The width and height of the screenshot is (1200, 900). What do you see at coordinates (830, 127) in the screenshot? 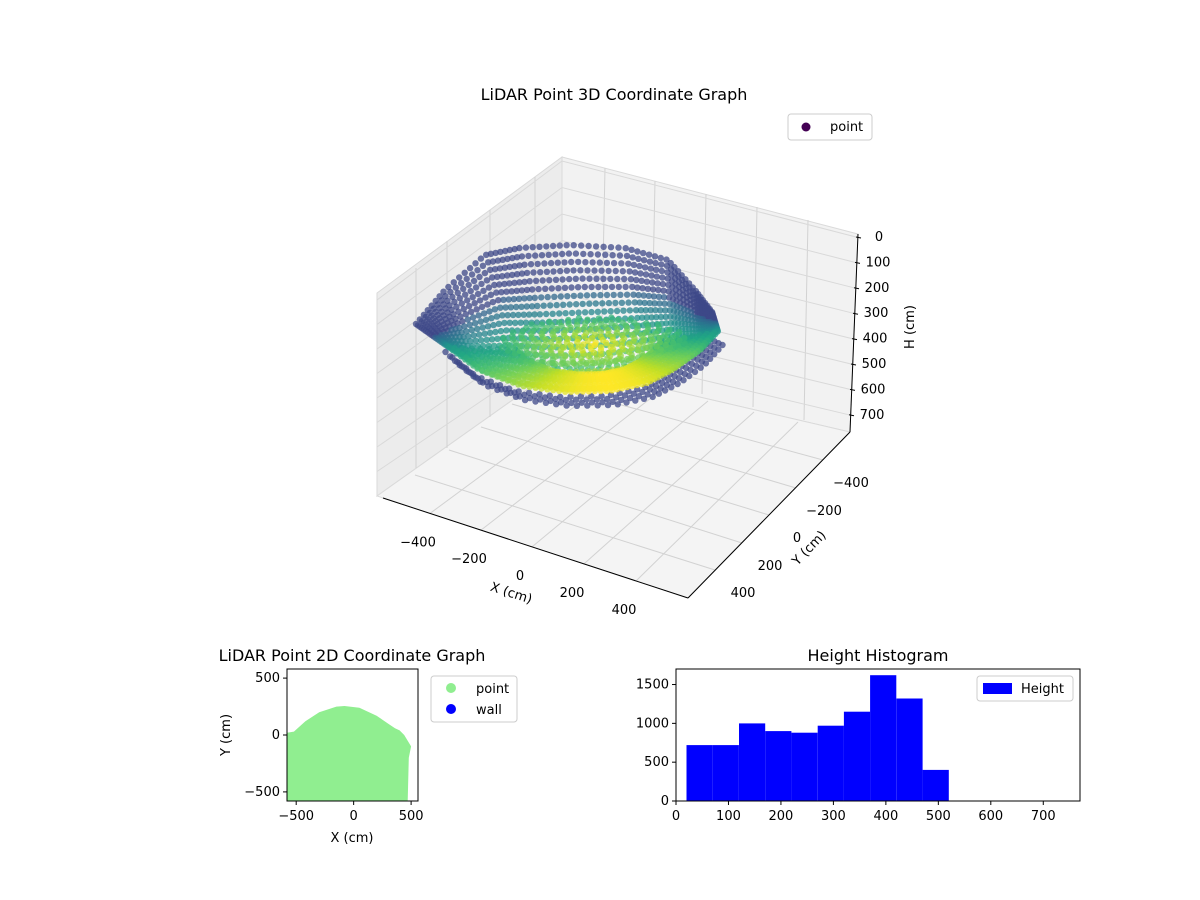
I see `legend-3d-box` at bounding box center [830, 127].